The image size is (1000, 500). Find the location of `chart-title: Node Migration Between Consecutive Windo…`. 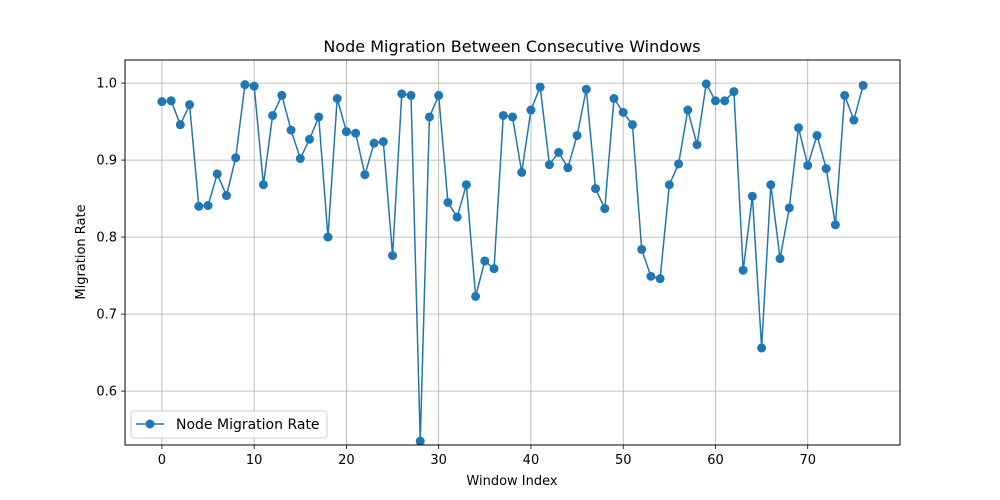

chart-title: Node Migration Between Consecutive Windo… is located at coordinates (511, 46).